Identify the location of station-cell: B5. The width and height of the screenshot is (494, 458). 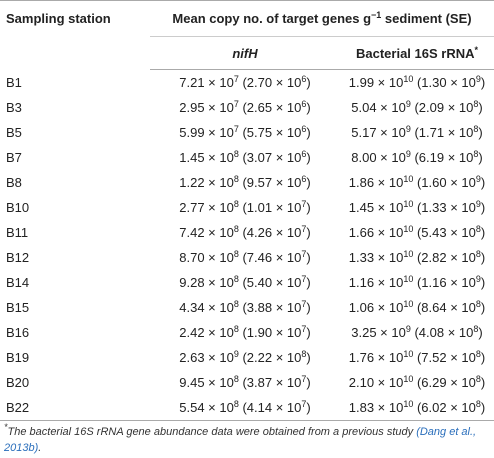
(14, 132).